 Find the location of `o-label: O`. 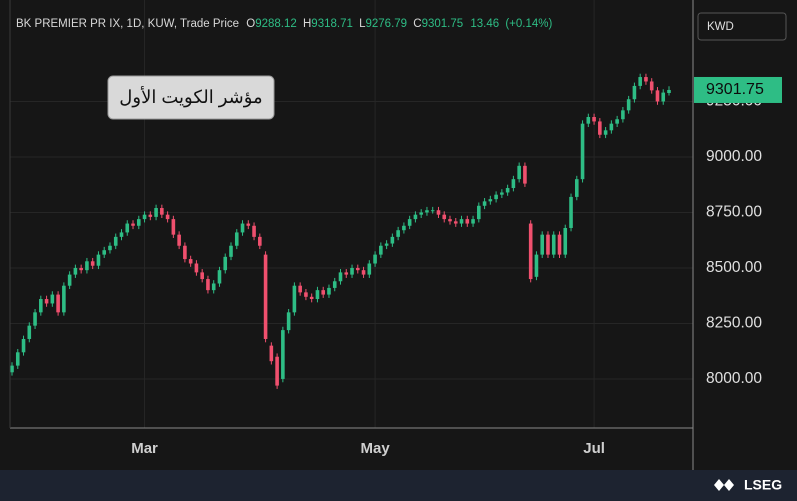

o-label: O is located at coordinates (250, 24).